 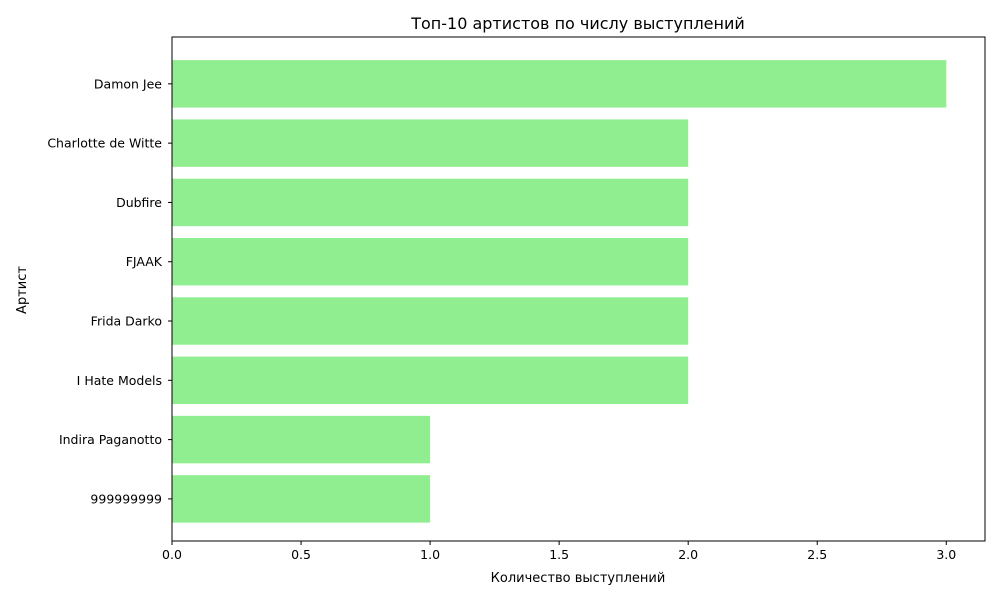 What do you see at coordinates (301, 554) in the screenshot?
I see `x-tick-label: 0.5` at bounding box center [301, 554].